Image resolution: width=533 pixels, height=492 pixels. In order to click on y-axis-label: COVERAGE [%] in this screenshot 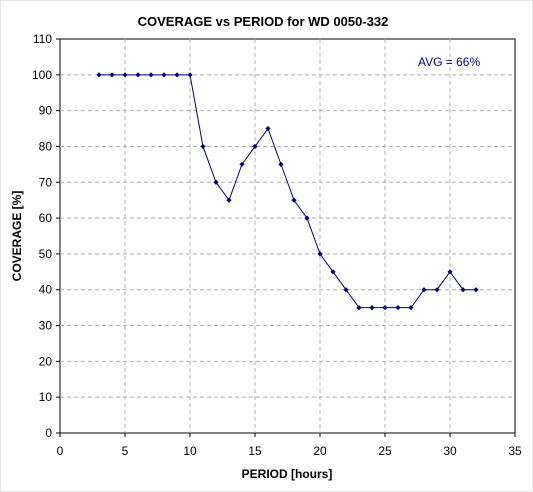, I will do `click(17, 236)`.